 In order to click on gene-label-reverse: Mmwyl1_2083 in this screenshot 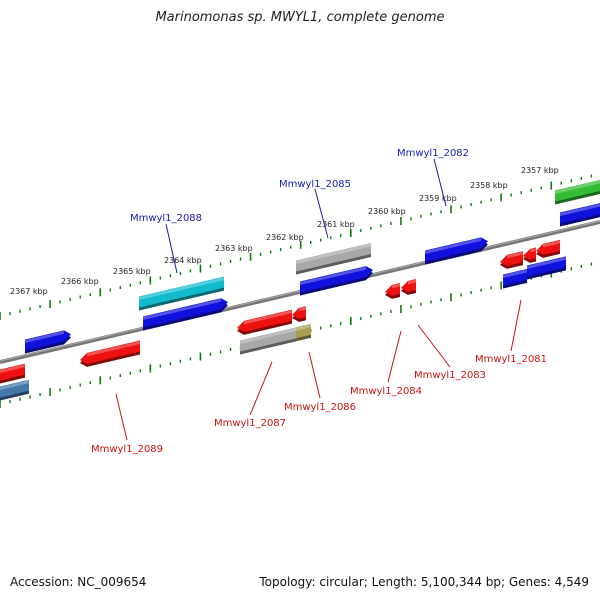, I will do `click(450, 375)`.